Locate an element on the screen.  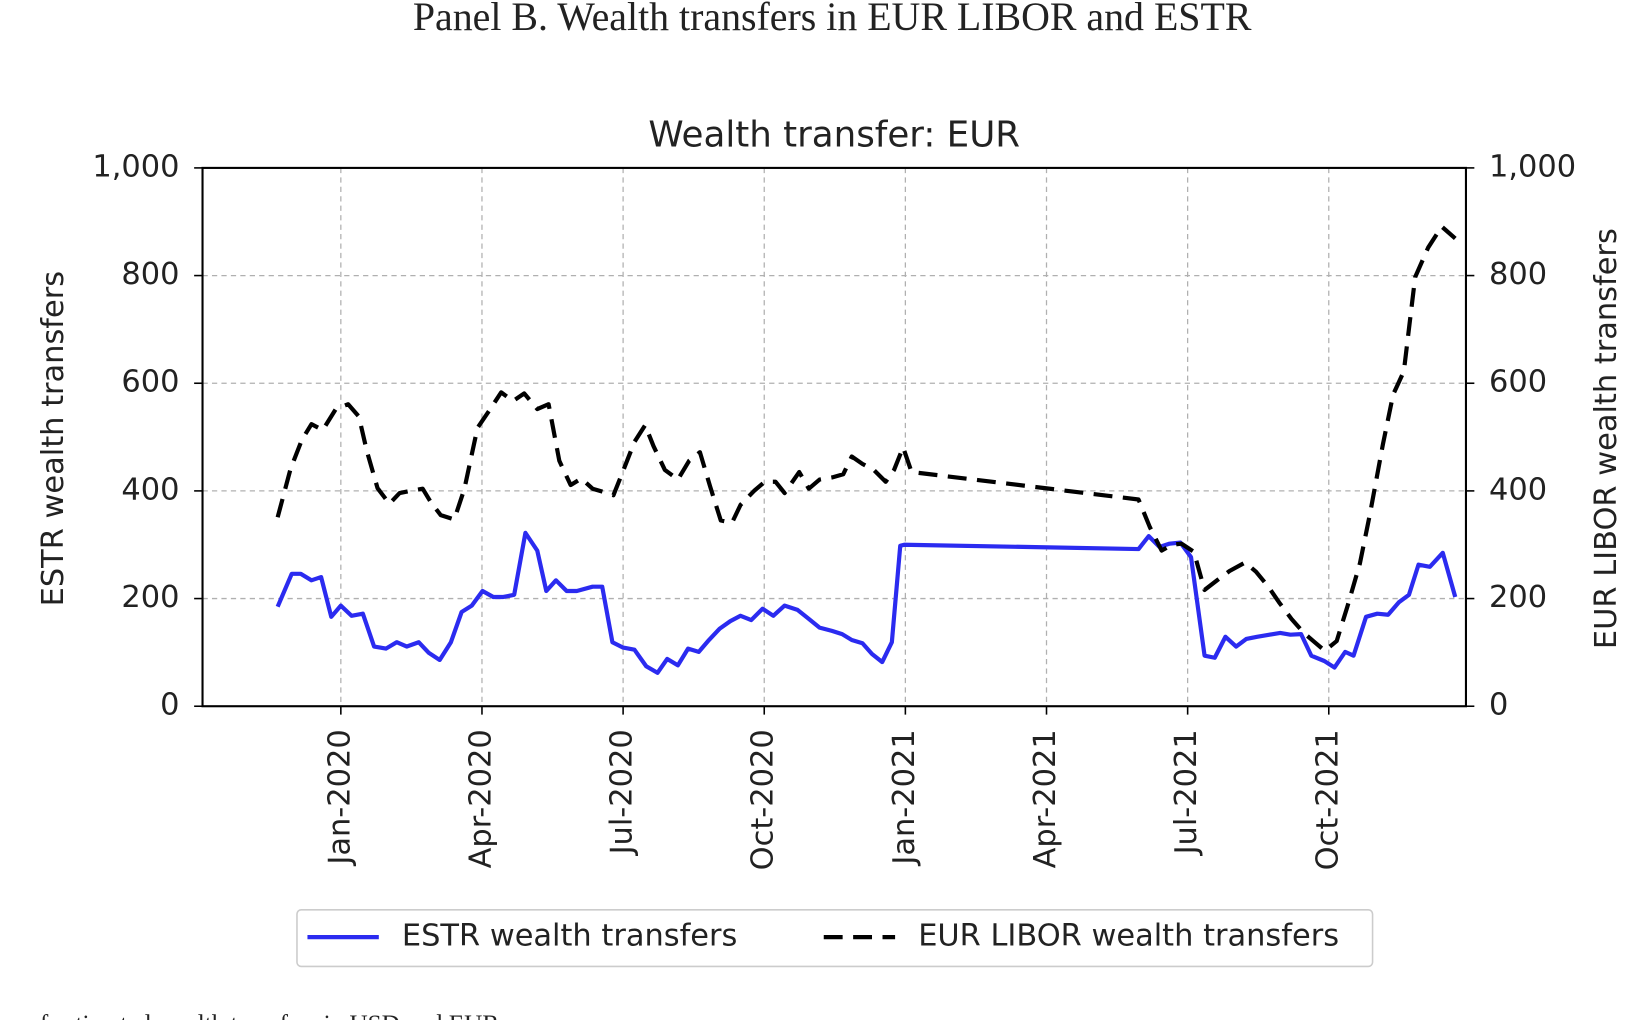
x-tick-label: Oct-2020 is located at coordinates (763, 799).